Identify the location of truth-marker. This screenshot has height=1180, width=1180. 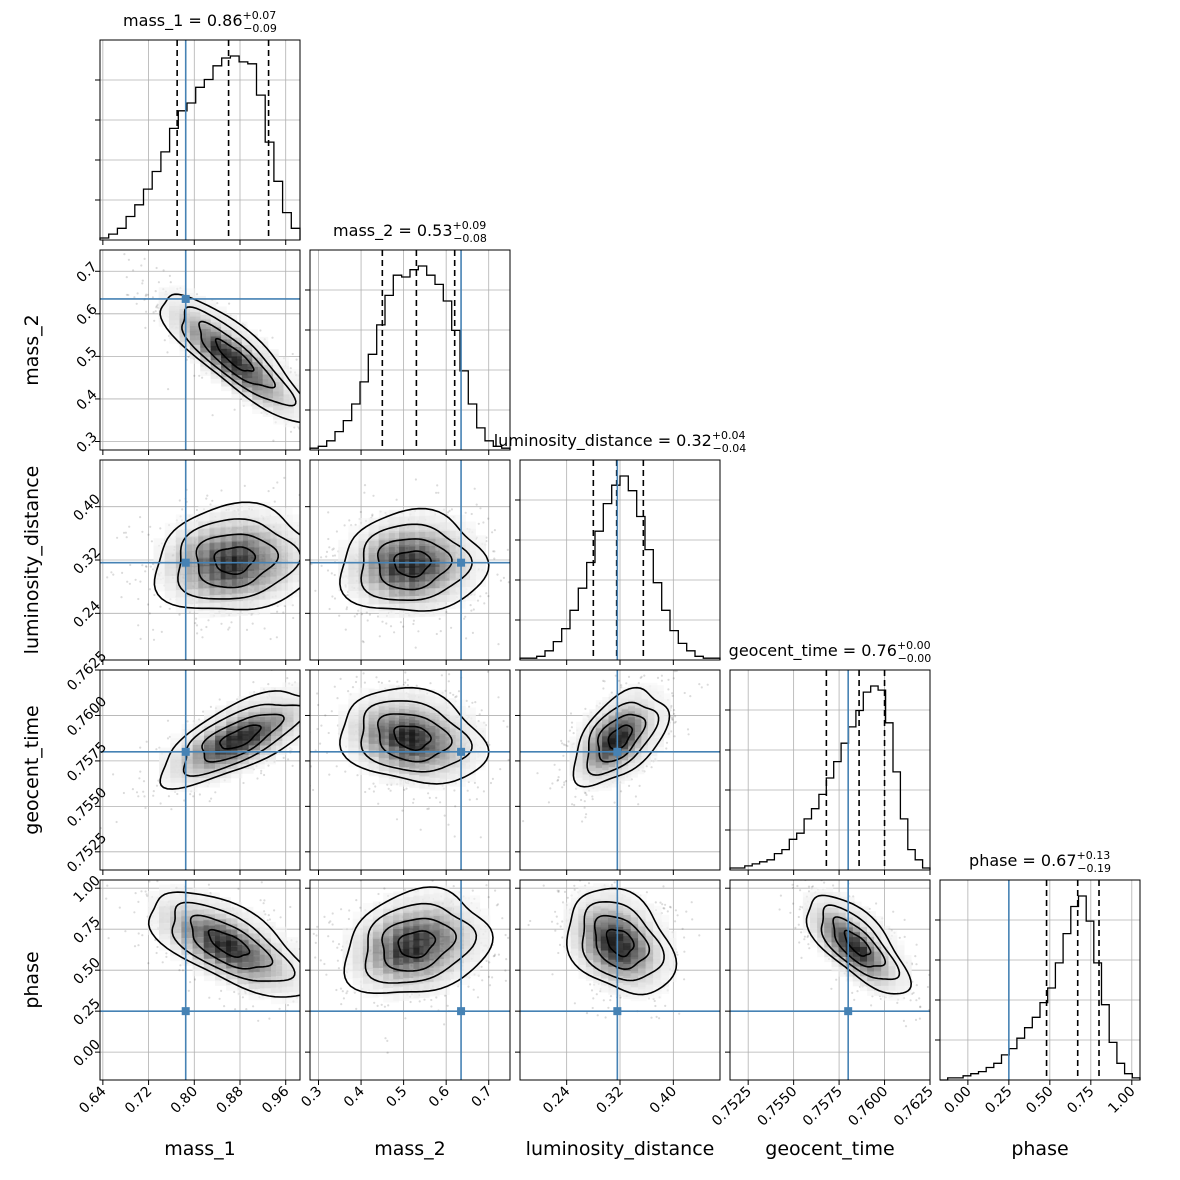
(185, 562).